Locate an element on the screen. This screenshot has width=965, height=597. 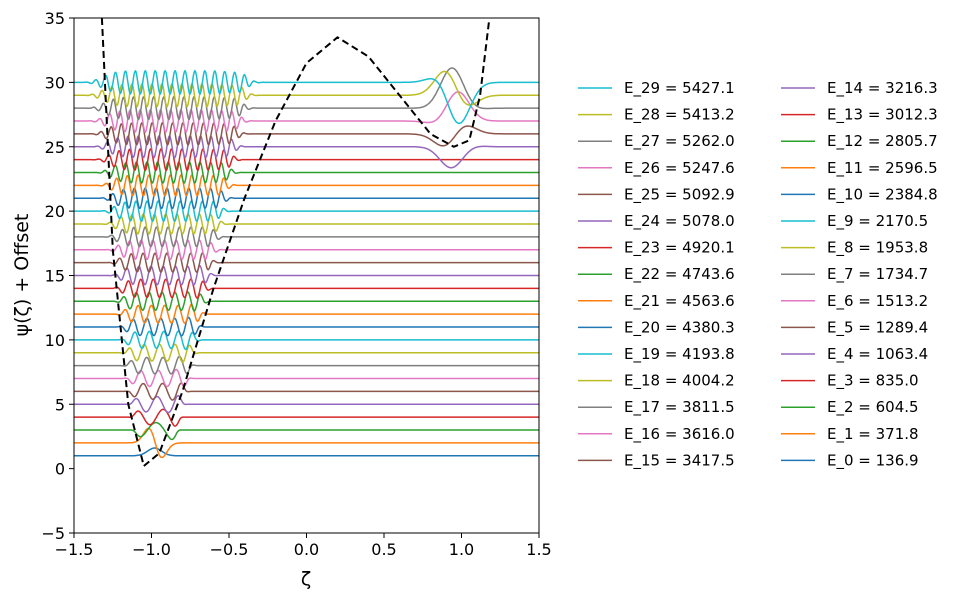
y-tick-label: 30 is located at coordinates (55, 82).